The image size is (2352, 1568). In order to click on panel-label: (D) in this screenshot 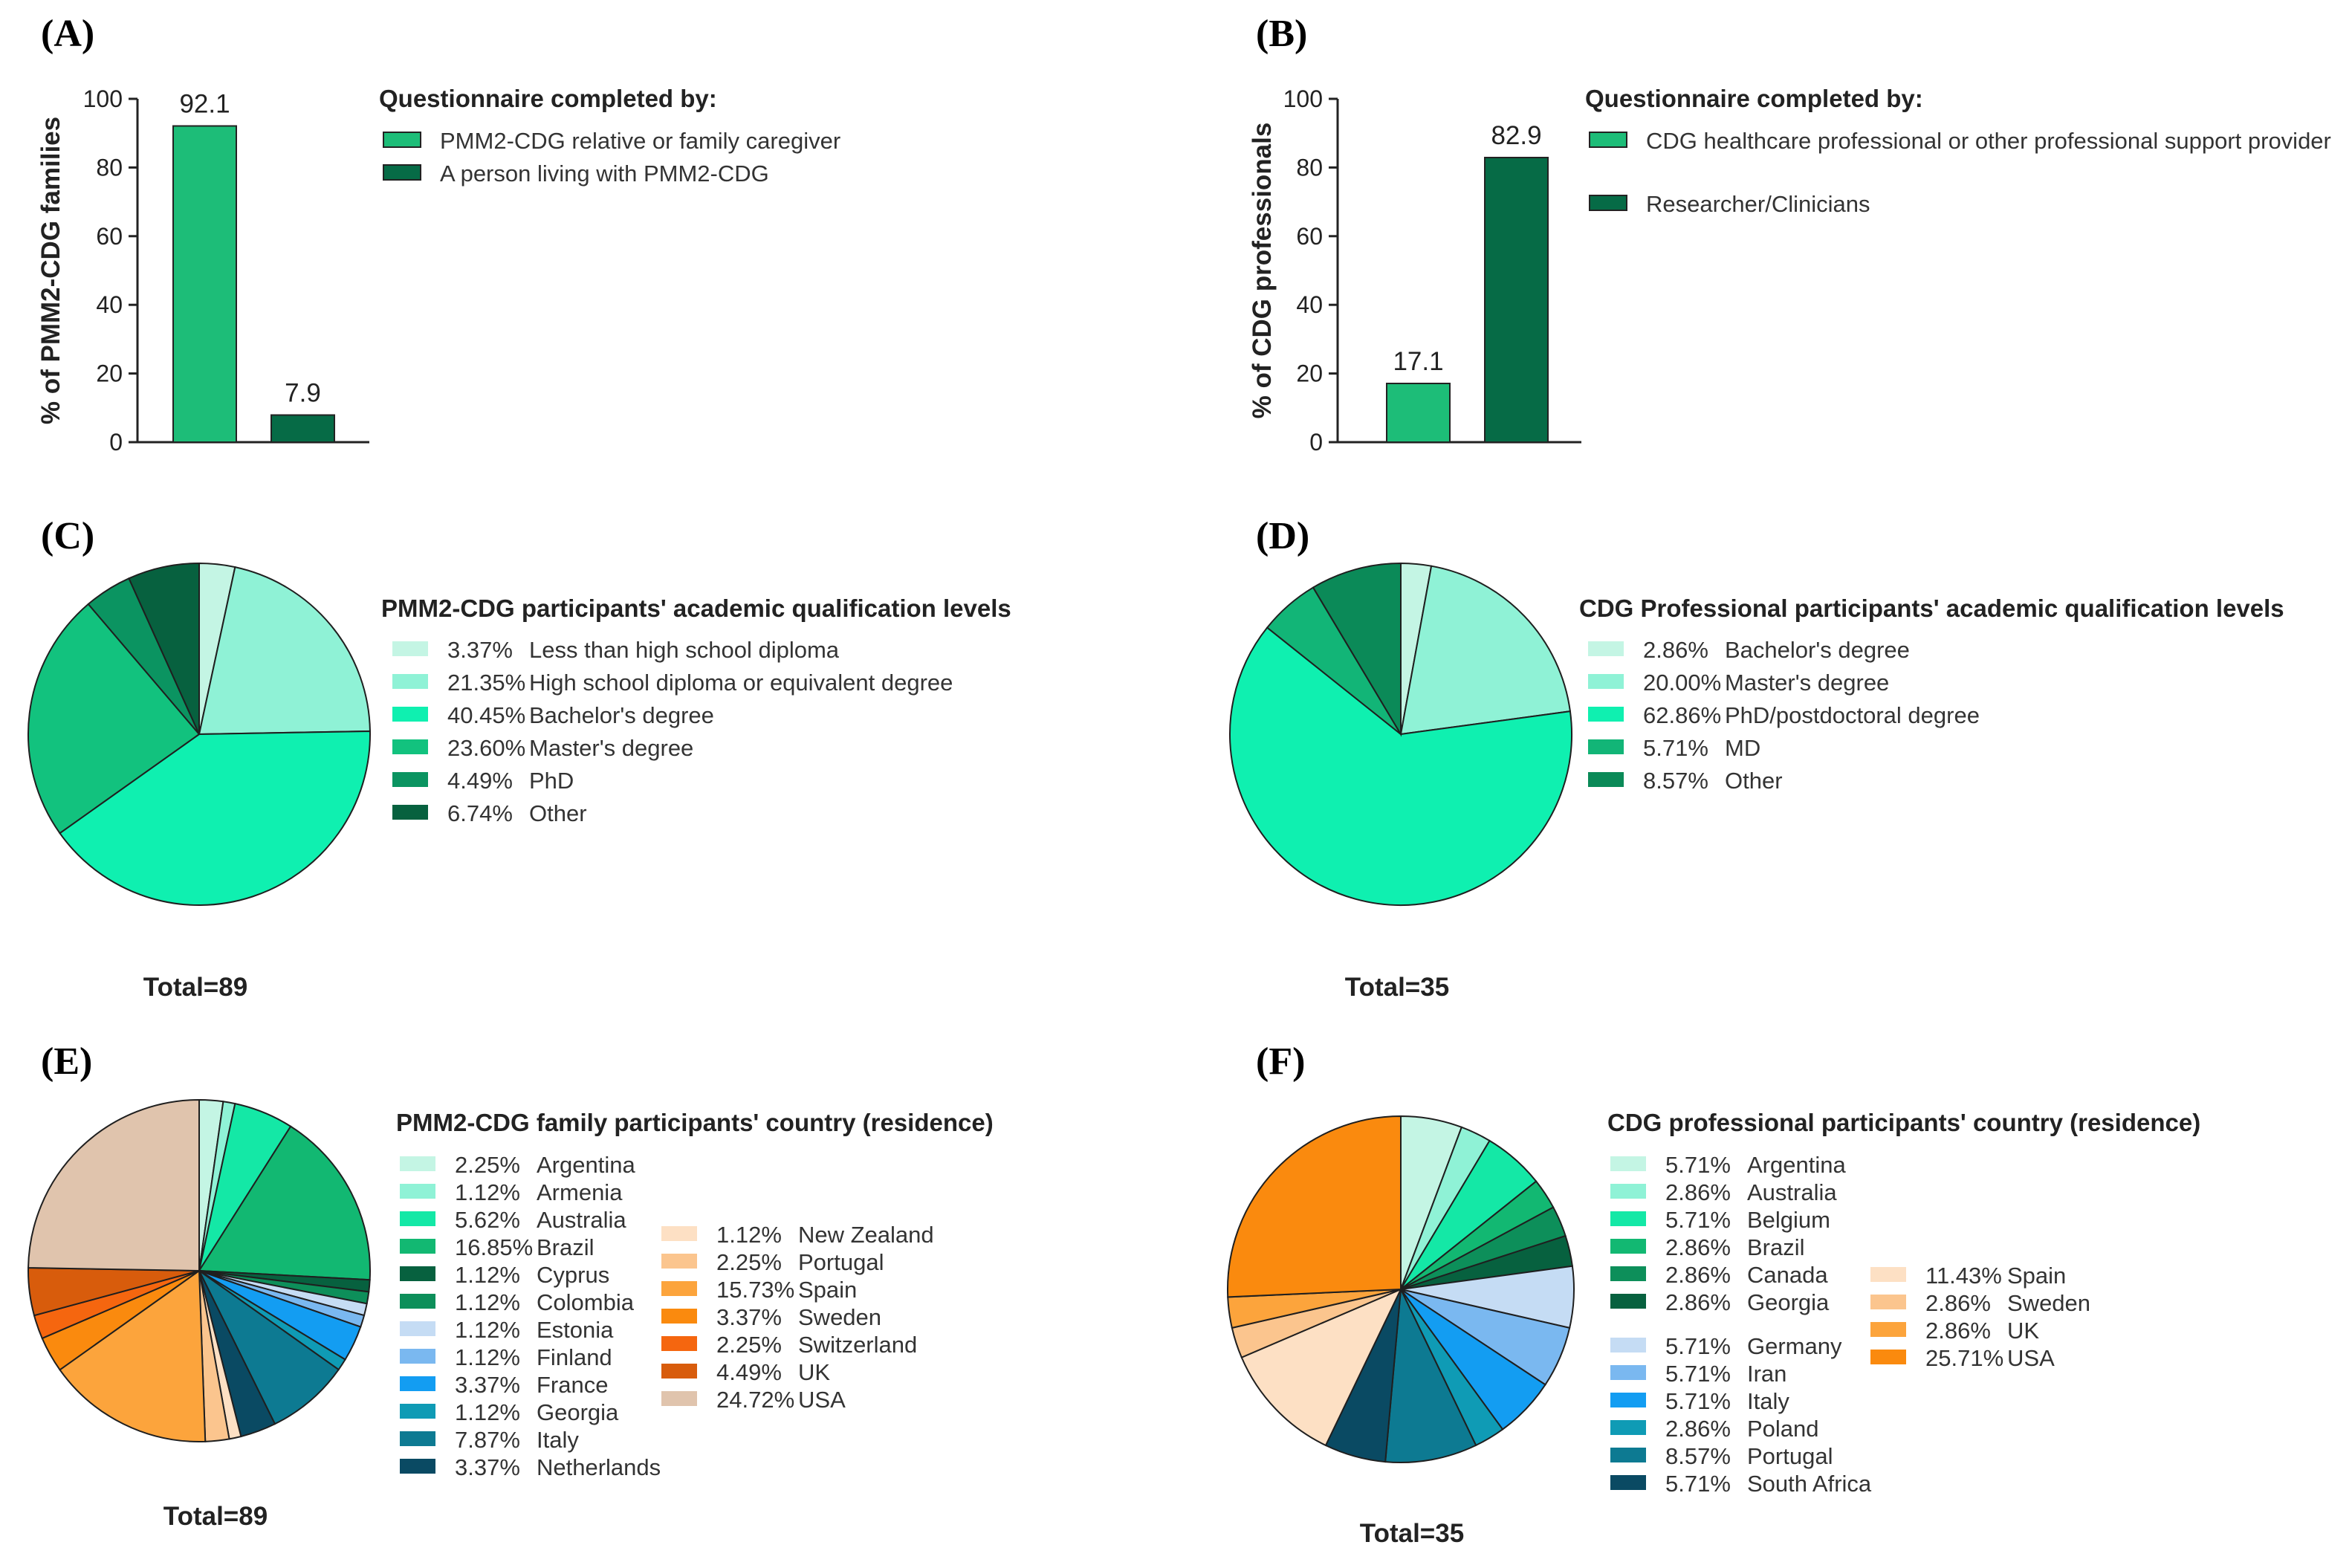, I will do `click(1282, 536)`.